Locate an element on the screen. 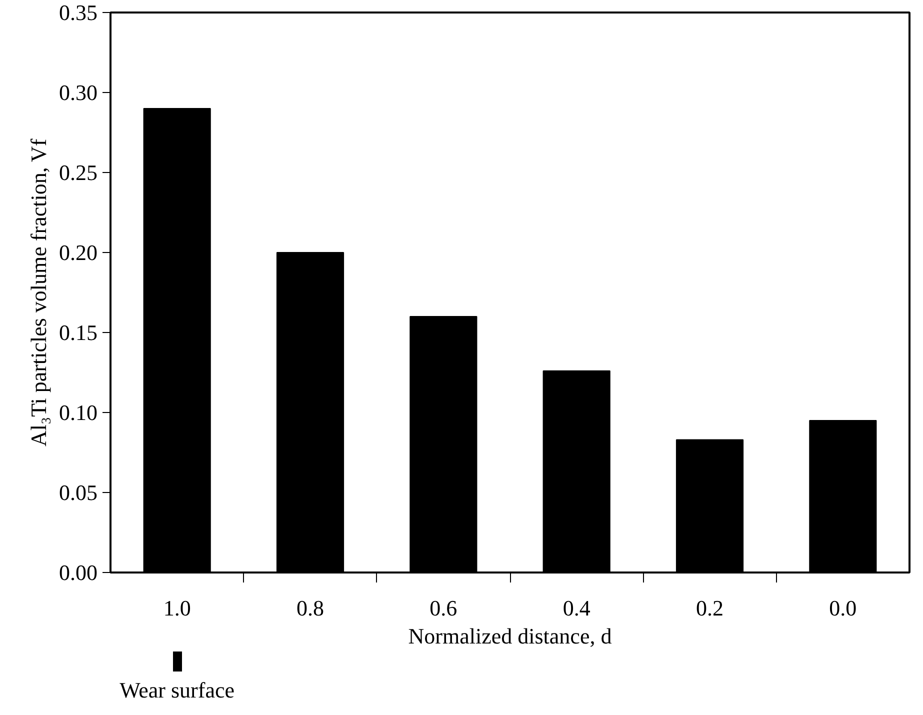 The width and height of the screenshot is (923, 715). y-tick-label: 0.35 is located at coordinates (78, 12).